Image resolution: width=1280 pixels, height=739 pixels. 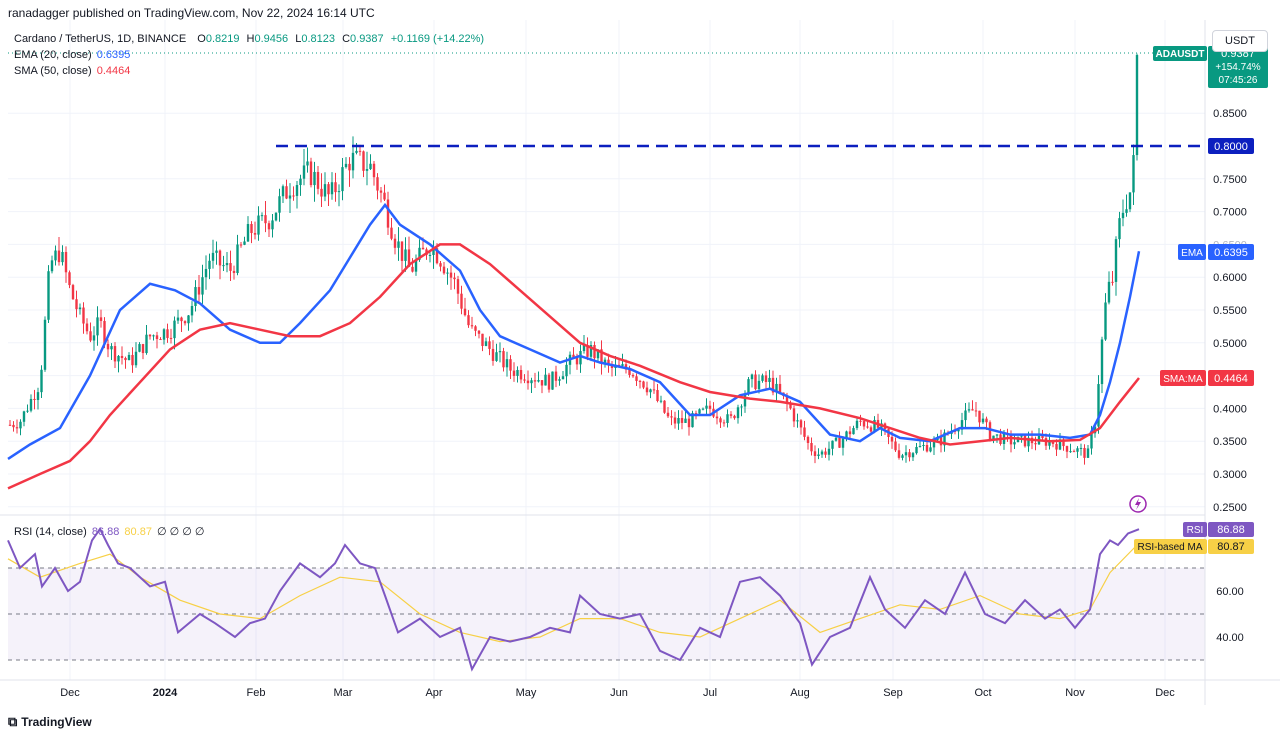 What do you see at coordinates (343, 693) in the screenshot?
I see `time-tick-label: Mar` at bounding box center [343, 693].